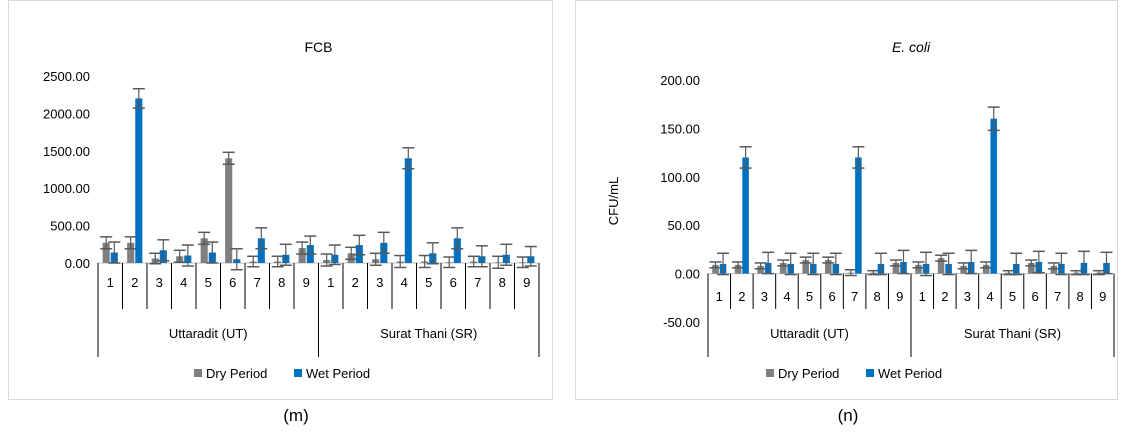 The width and height of the screenshot is (1121, 441). What do you see at coordinates (66, 113) in the screenshot?
I see `y-tick-label: 2000.00` at bounding box center [66, 113].